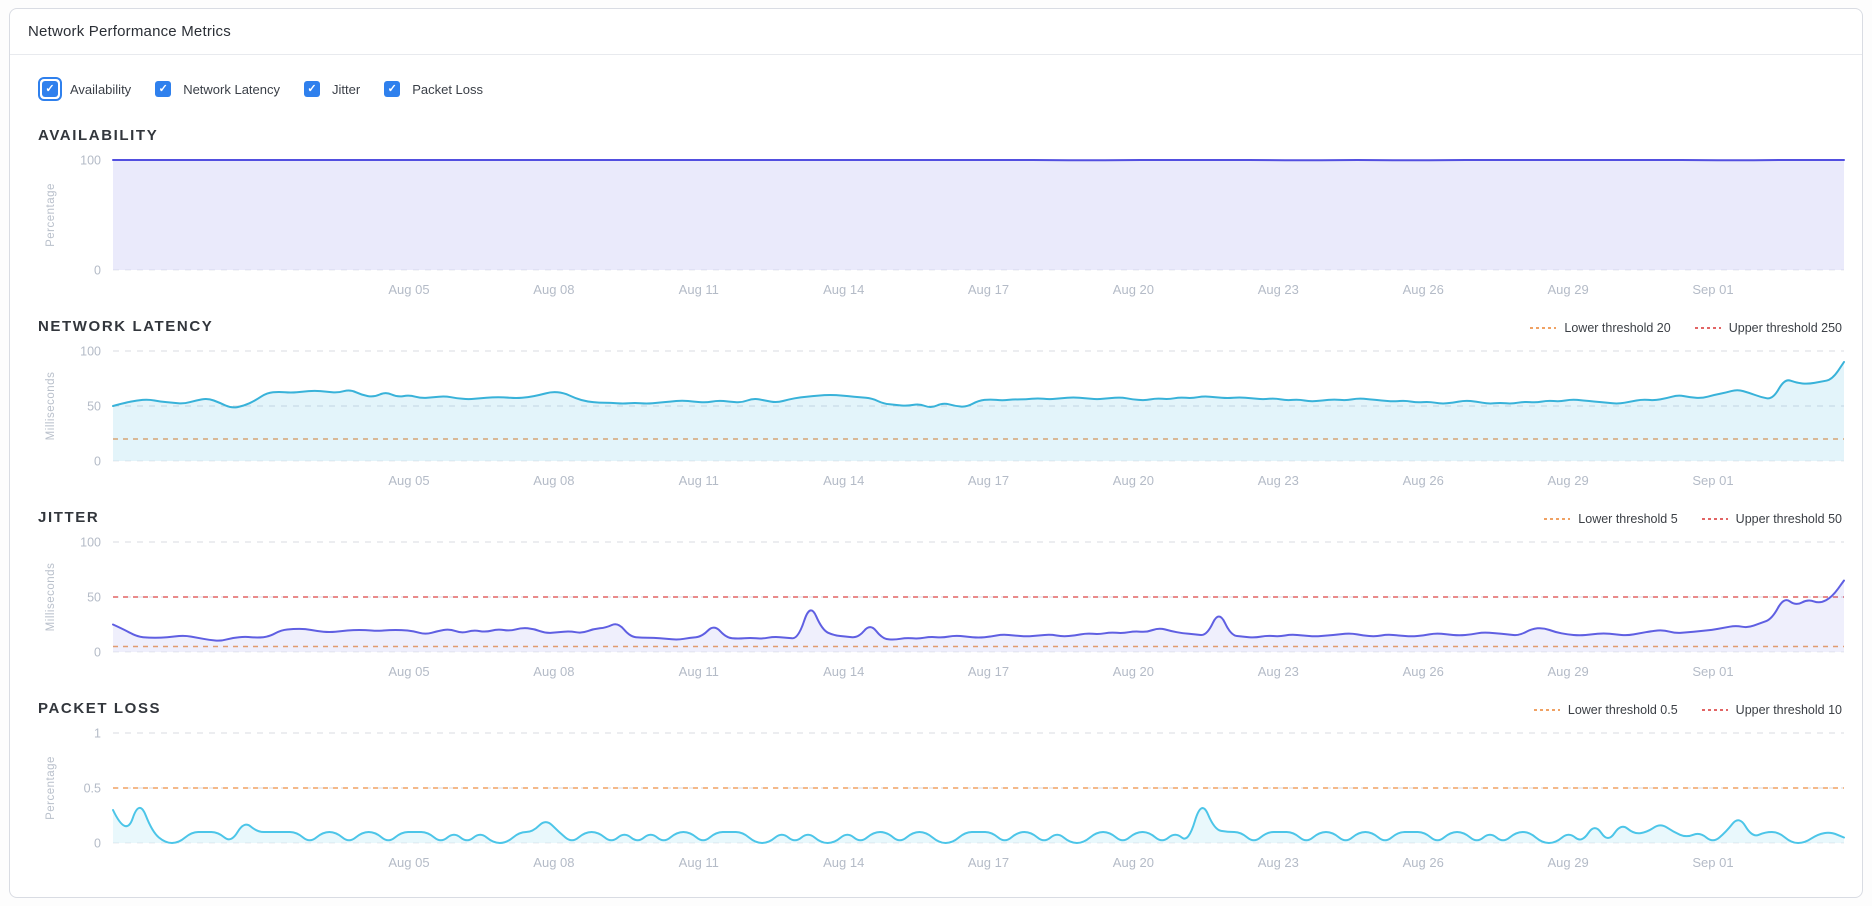  I want to click on svg-text: 1, so click(97, 734).